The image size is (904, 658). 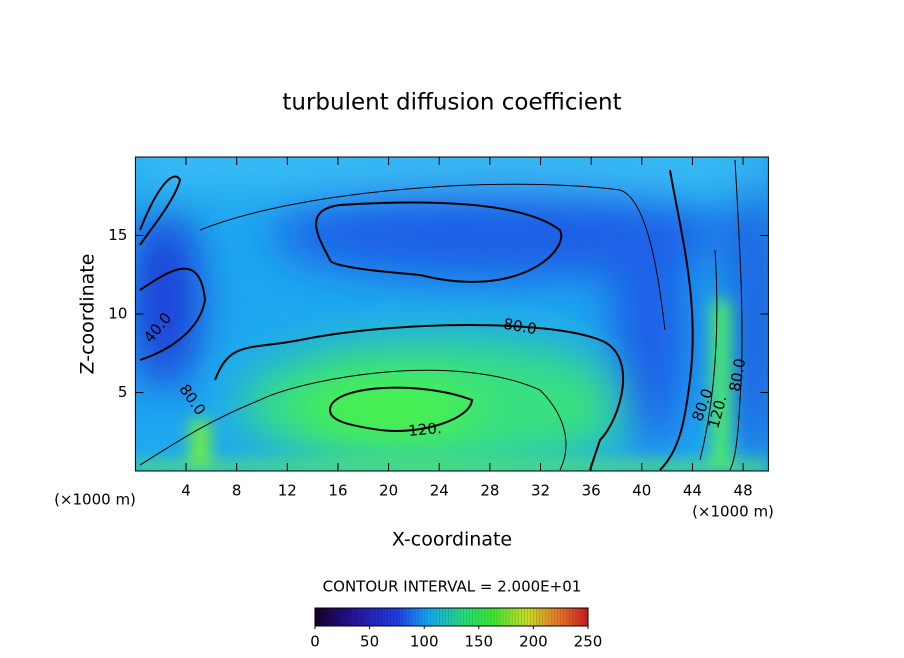 What do you see at coordinates (424, 642) in the screenshot?
I see `colorbar-tick-label: 100` at bounding box center [424, 642].